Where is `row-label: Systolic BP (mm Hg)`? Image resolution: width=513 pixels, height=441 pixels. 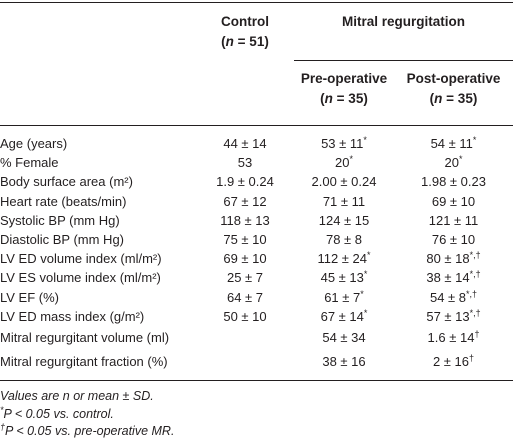 row-label: Systolic BP (mm Hg) is located at coordinates (60, 220).